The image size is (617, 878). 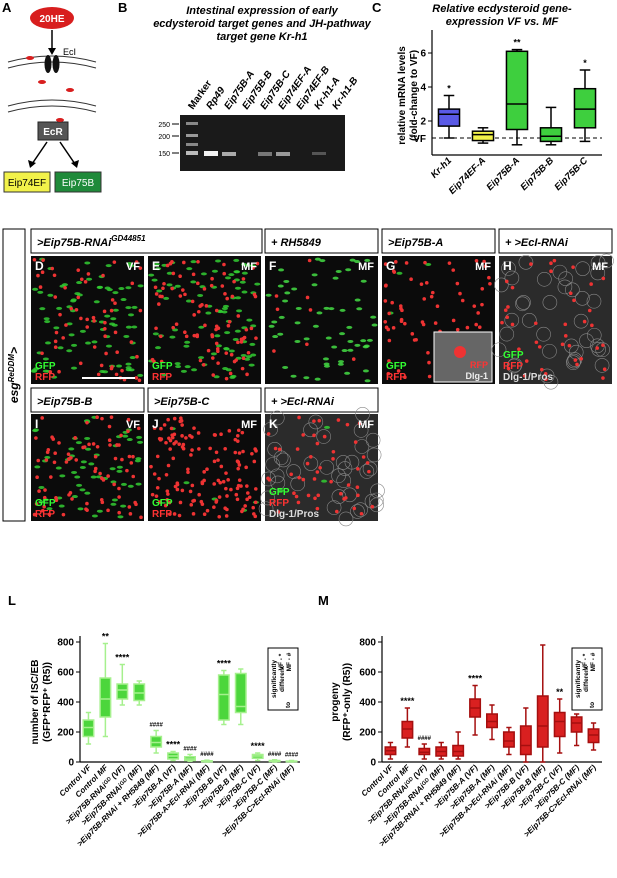 What do you see at coordinates (303, 402) in the screenshot?
I see `header-text: + >EcI-RNAi` at bounding box center [303, 402].